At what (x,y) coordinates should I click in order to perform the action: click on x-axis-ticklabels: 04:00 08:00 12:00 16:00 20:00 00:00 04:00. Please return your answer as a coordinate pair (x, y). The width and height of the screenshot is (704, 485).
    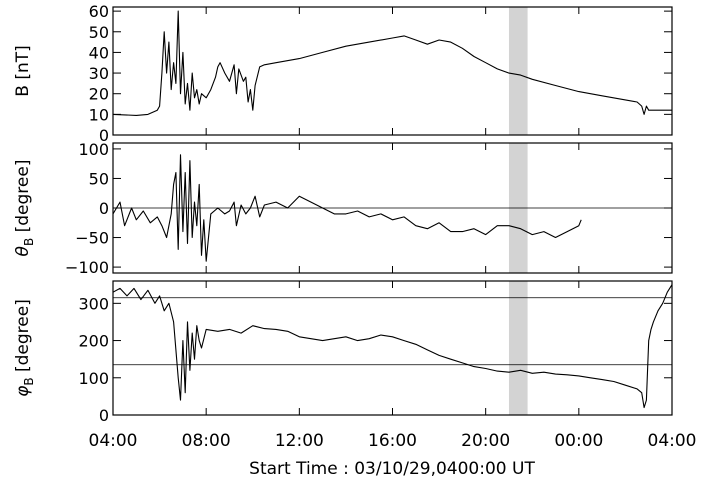
    Looking at the image, I should click on (393, 441).